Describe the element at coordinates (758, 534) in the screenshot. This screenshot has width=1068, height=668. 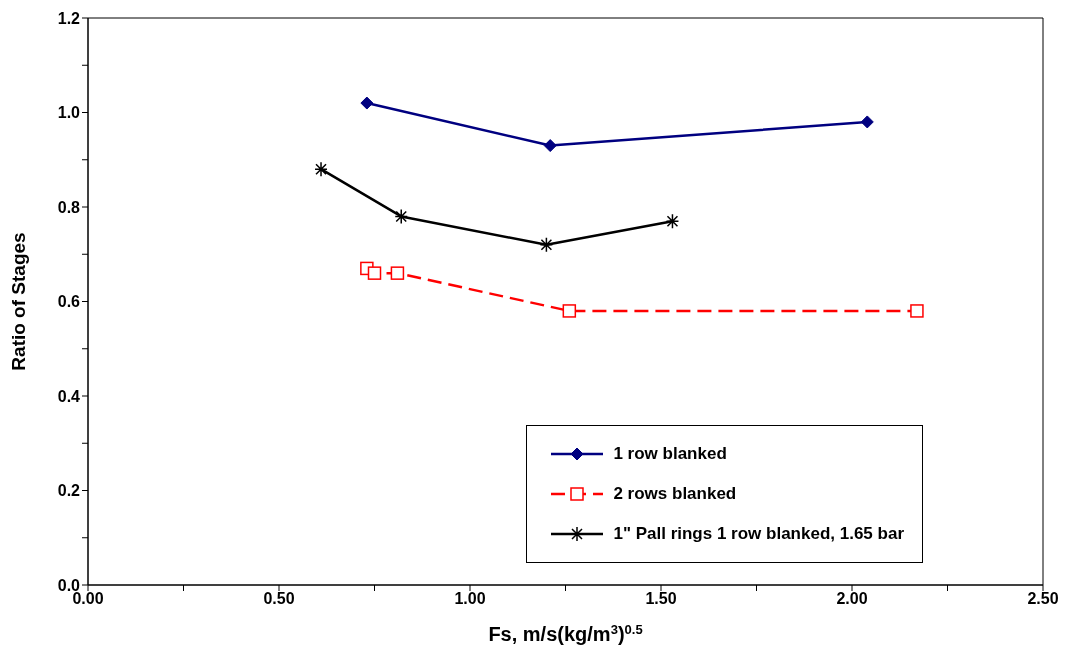
I see `legend-label: 1" Pall rings 1 row blanked, 1.65 bar` at that location.